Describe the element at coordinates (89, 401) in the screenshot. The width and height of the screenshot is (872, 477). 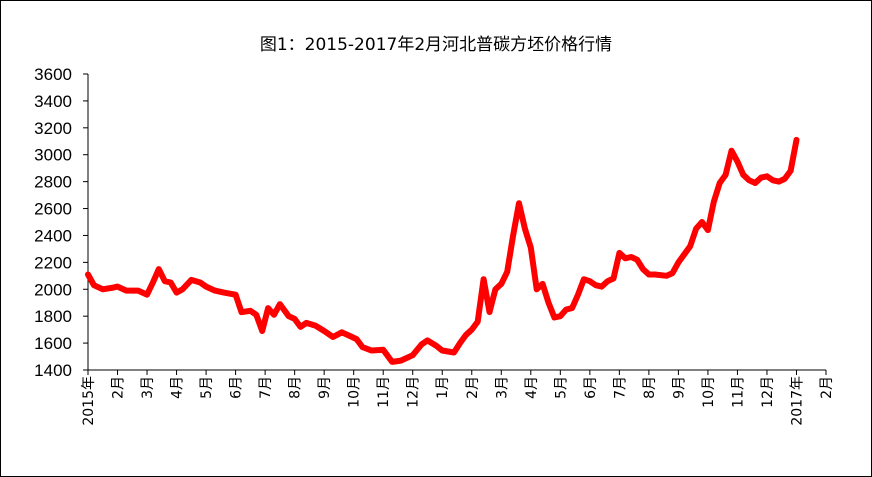
I see `x-tick-label: 2015年` at that location.